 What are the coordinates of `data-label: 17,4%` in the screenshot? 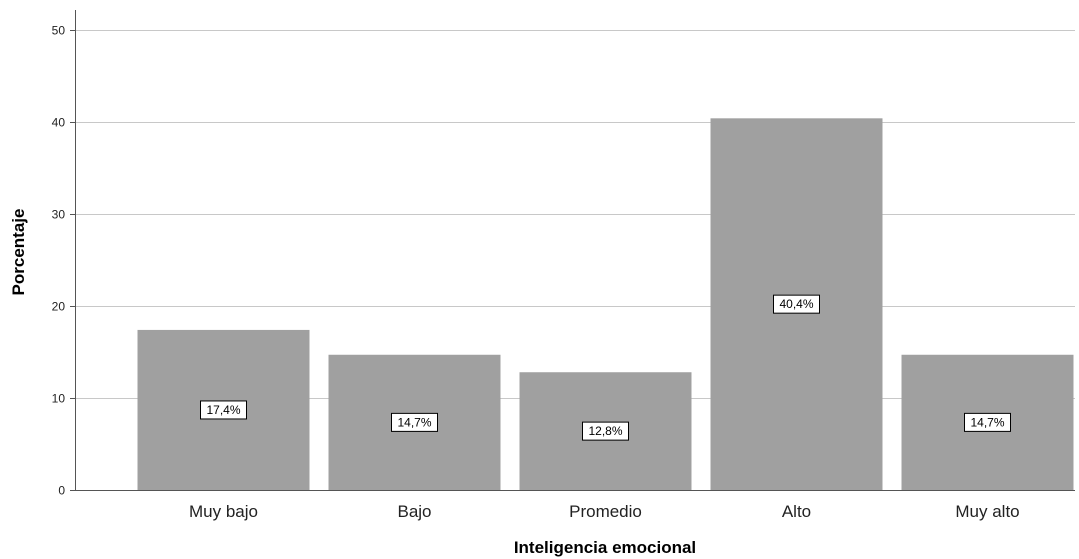 It's located at (223, 410).